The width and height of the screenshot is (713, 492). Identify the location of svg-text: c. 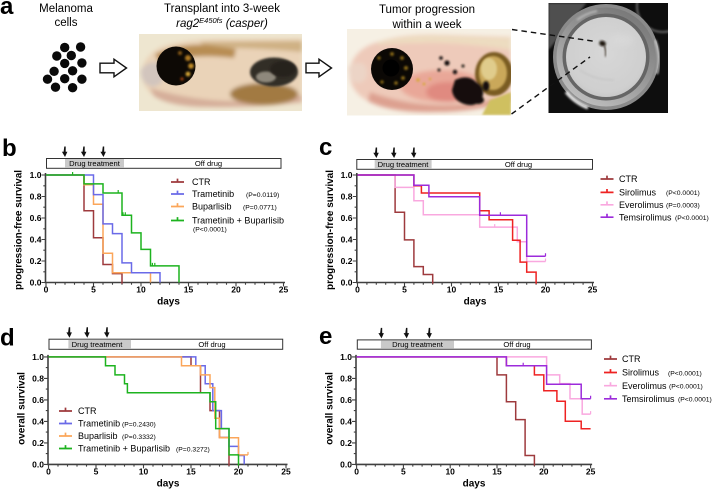
(325, 147).